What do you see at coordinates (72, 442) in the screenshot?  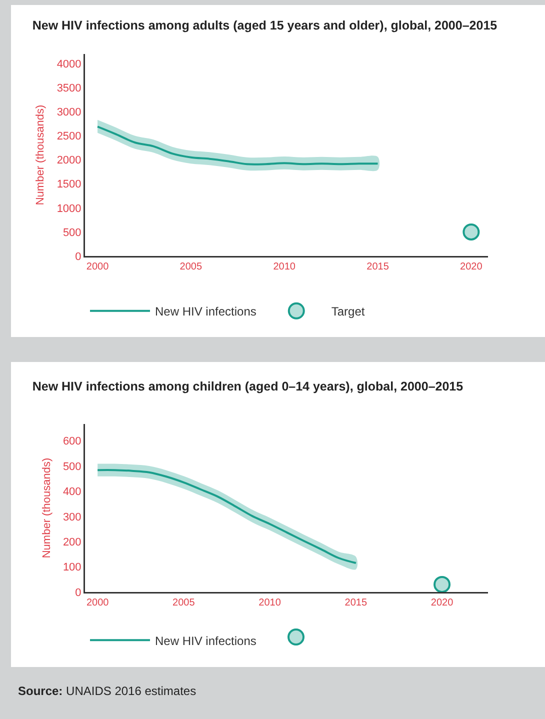 I see `y-tick-label: 600` at bounding box center [72, 442].